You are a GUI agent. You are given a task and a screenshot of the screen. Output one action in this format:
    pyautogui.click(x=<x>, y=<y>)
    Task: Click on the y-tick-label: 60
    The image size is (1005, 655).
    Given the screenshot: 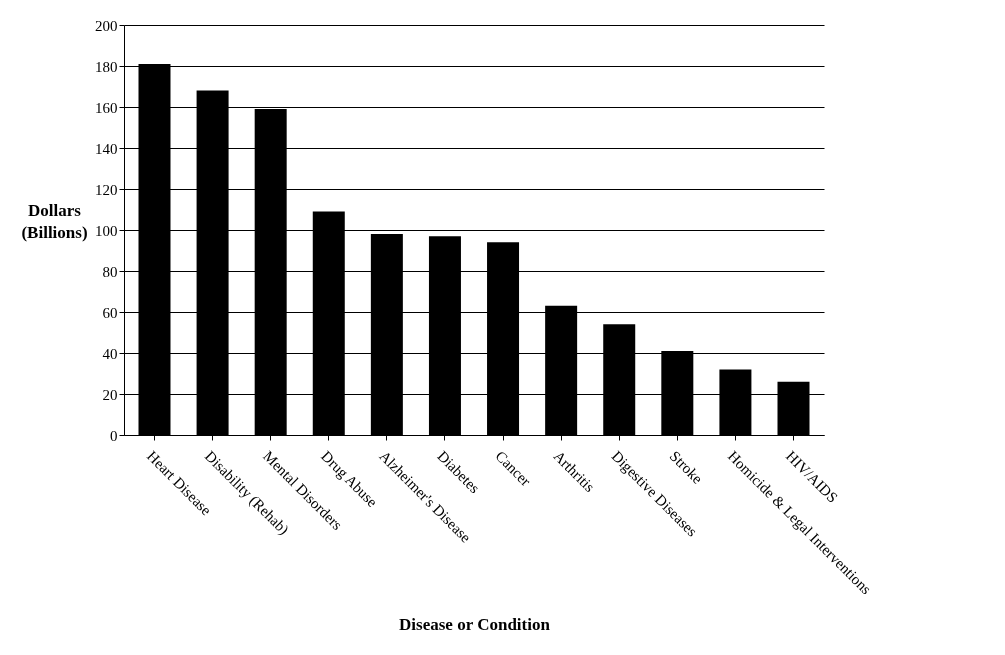 What is the action you would take?
    pyautogui.click(x=110, y=312)
    